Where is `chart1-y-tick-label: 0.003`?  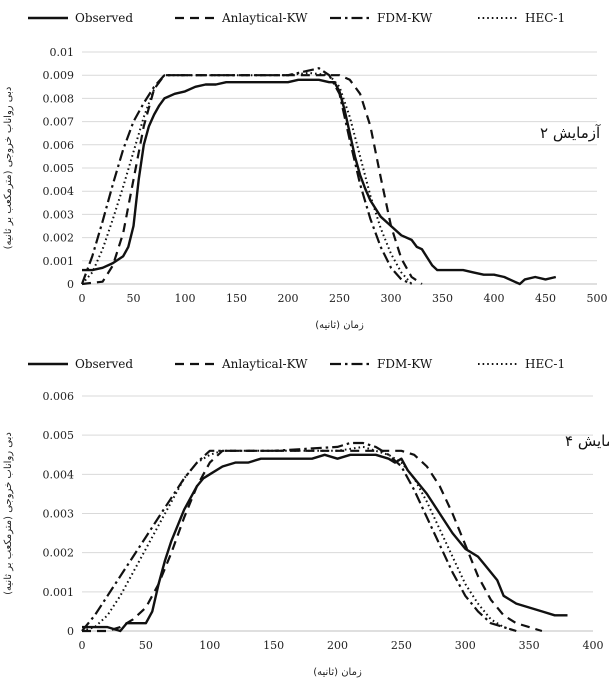
chart1-y-tick-label: 0.003 is located at coordinates (59, 514).